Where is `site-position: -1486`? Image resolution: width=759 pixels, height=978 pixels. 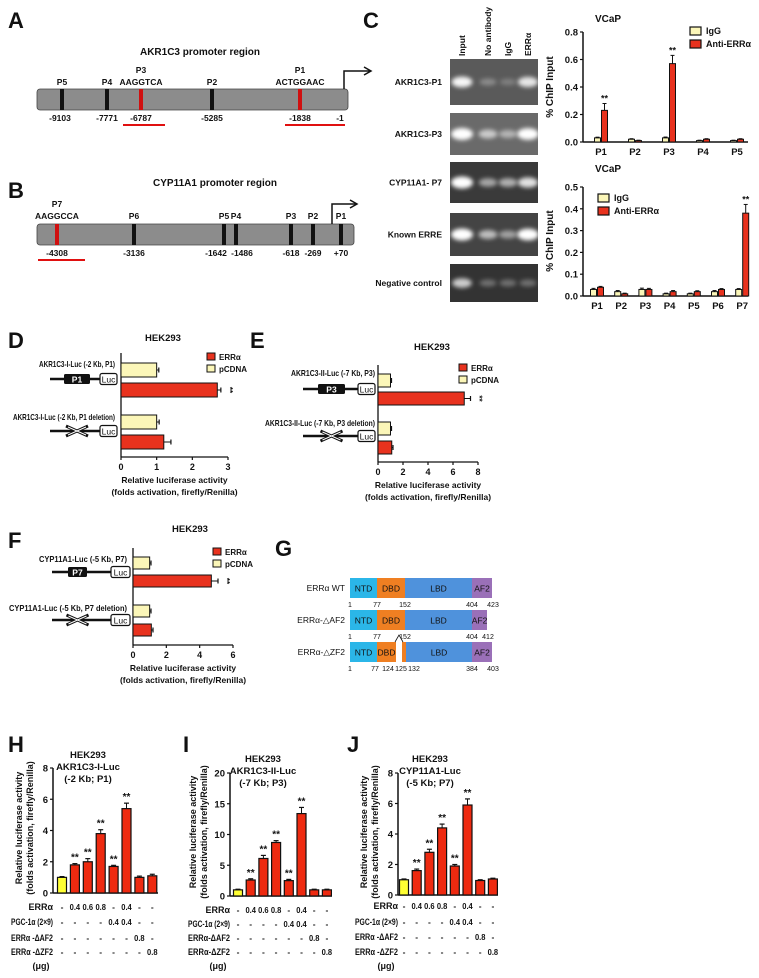 site-position: -1486 is located at coordinates (242, 253).